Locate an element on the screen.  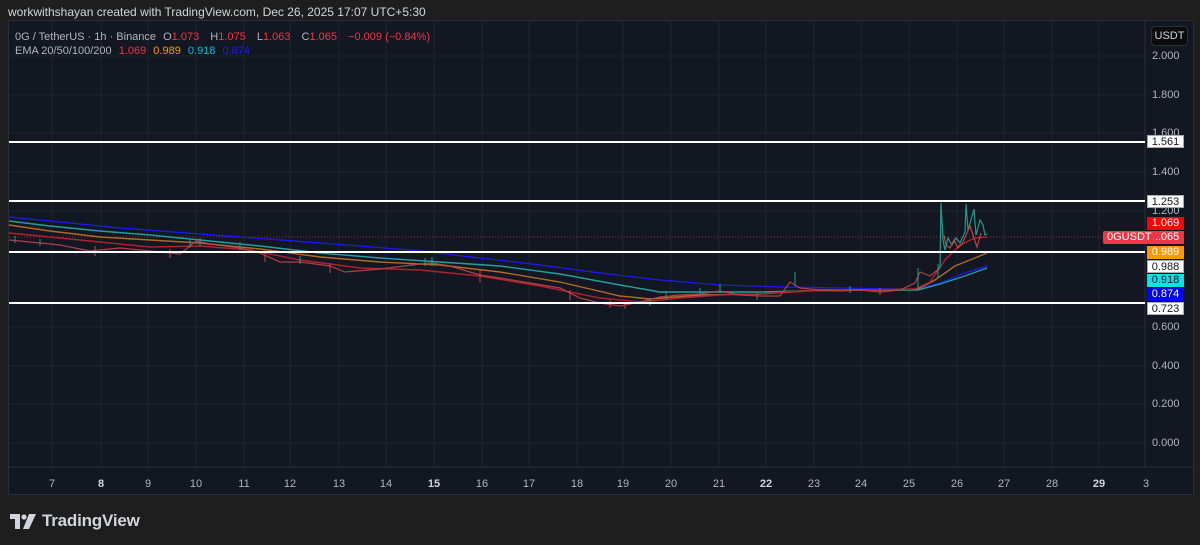
ema50-line is located at coordinates (498, 262).